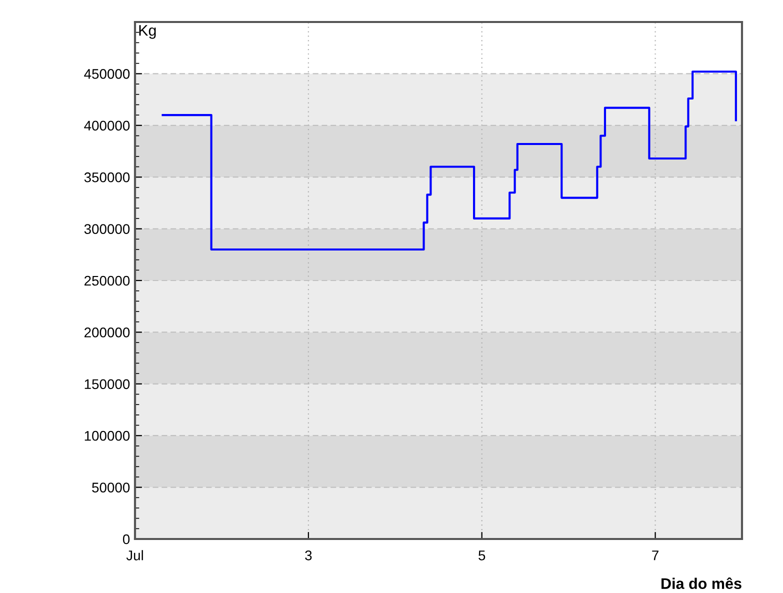  I want to click on x-tick-label: 3, so click(308, 555).